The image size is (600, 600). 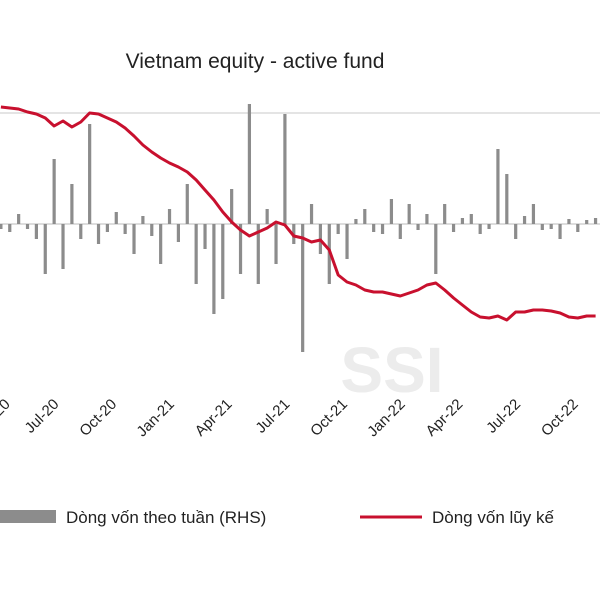 I want to click on watermark: SSI, so click(x=391, y=370).